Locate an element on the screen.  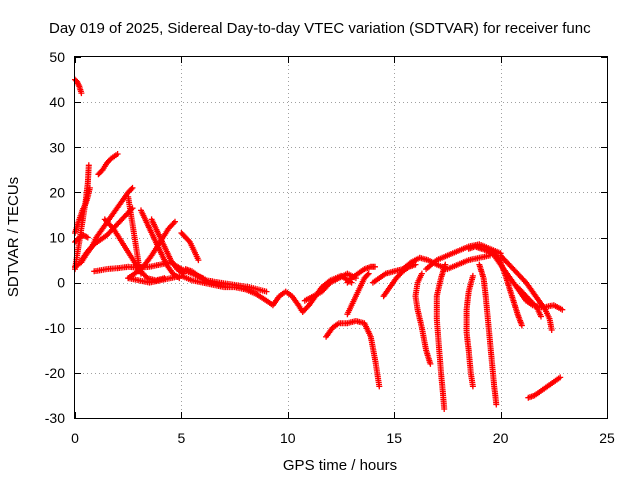
y-tick-label: 0 is located at coordinates (61, 283).